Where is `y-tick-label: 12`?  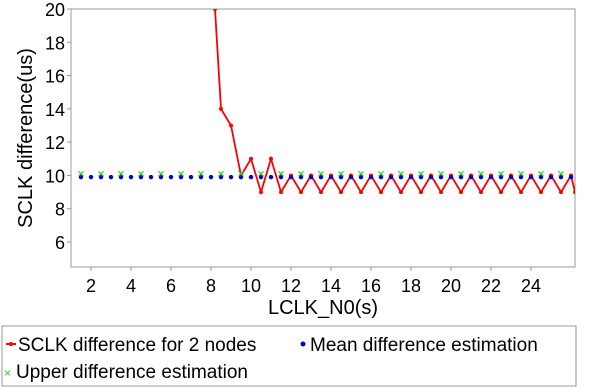
y-tick-label: 12 is located at coordinates (55, 143).